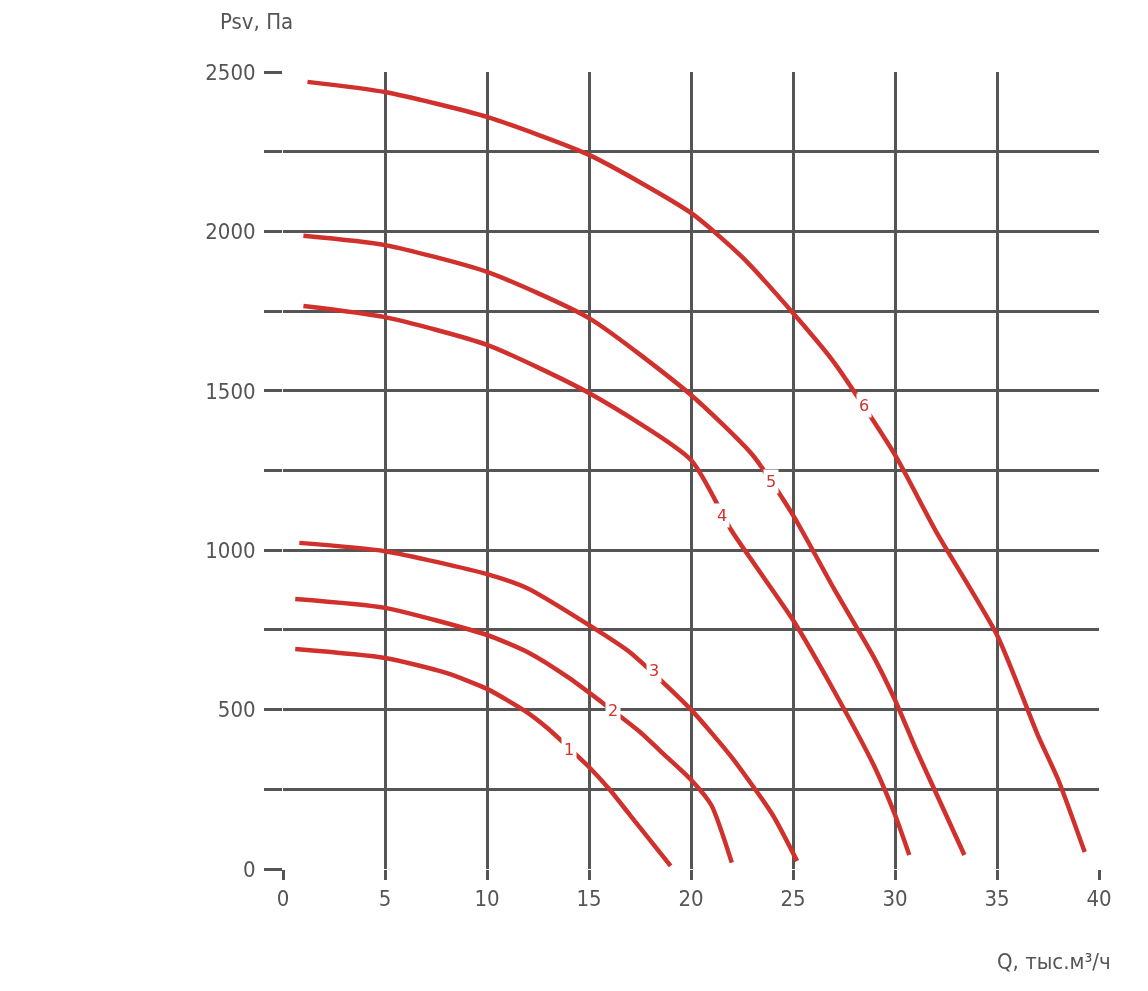 Image resolution: width=1148 pixels, height=991 pixels. What do you see at coordinates (230, 391) in the screenshot?
I see `y-tick-label: 1500` at bounding box center [230, 391].